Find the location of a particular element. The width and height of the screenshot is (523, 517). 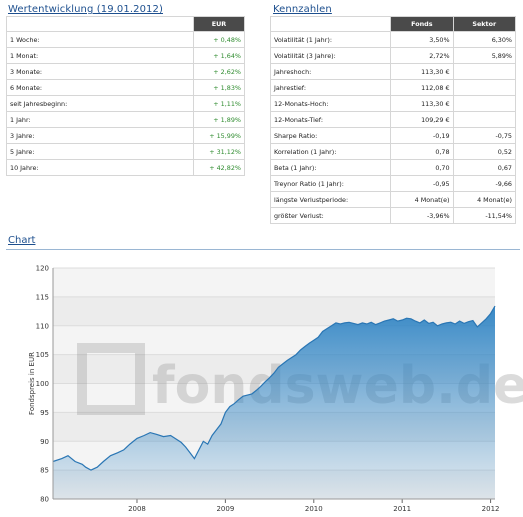

row-sektor: -0,75 is located at coordinates (484, 135).